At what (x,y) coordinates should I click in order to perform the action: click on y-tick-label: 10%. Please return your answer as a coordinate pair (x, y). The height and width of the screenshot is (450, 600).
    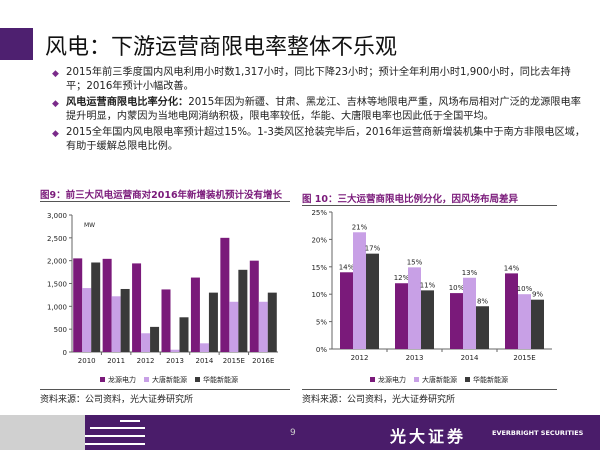
    Looking at the image, I should click on (319, 295).